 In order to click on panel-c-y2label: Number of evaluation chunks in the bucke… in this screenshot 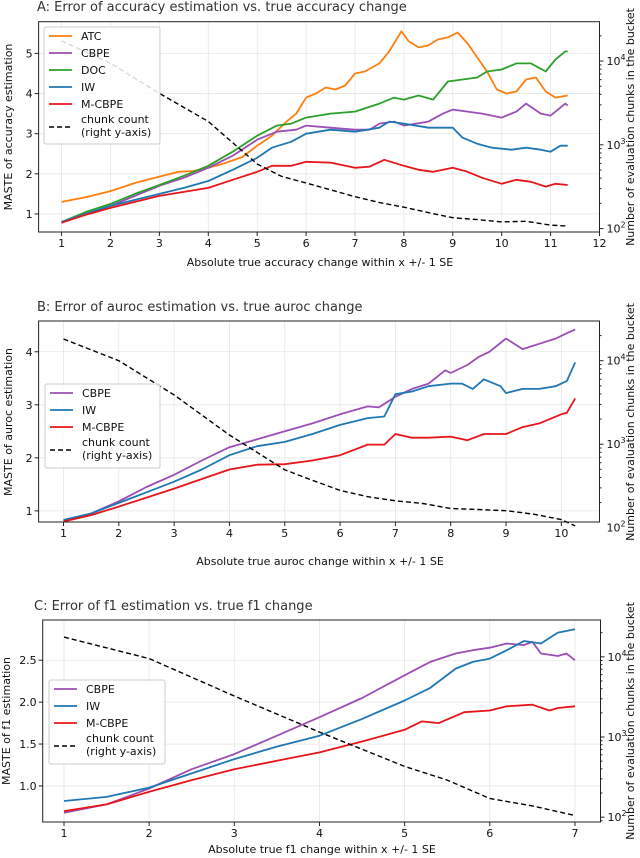, I will do `click(630, 720)`.